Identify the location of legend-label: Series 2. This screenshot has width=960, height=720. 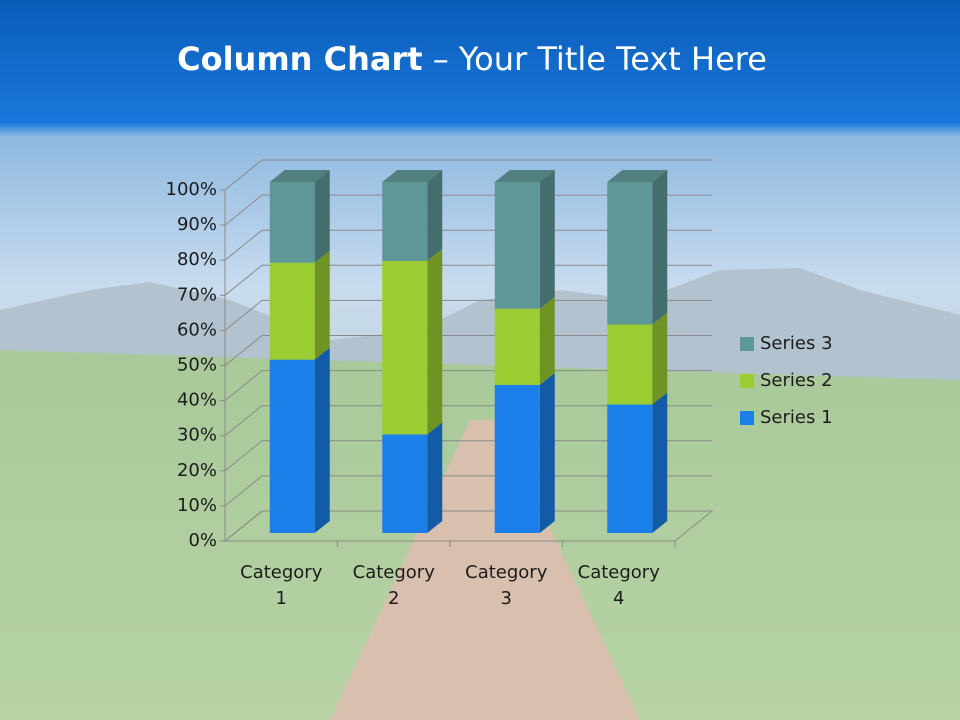
(796, 380).